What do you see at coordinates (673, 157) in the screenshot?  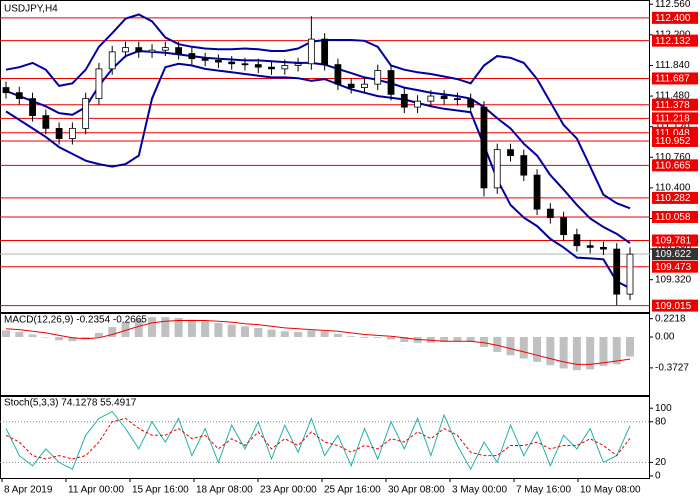 I see `y-tick-label: 110.760` at bounding box center [673, 157].